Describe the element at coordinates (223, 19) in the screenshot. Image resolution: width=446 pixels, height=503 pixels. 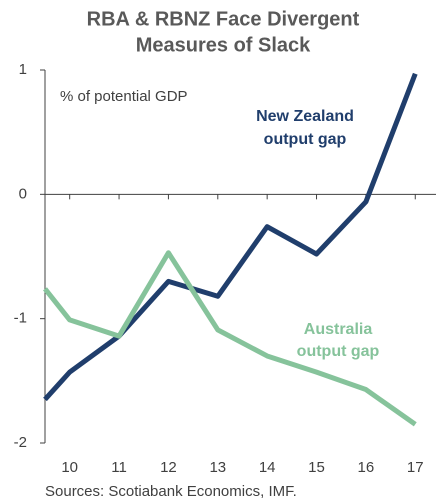
I see `chart-title: RBA & RBNZ Face Divergent` at that location.